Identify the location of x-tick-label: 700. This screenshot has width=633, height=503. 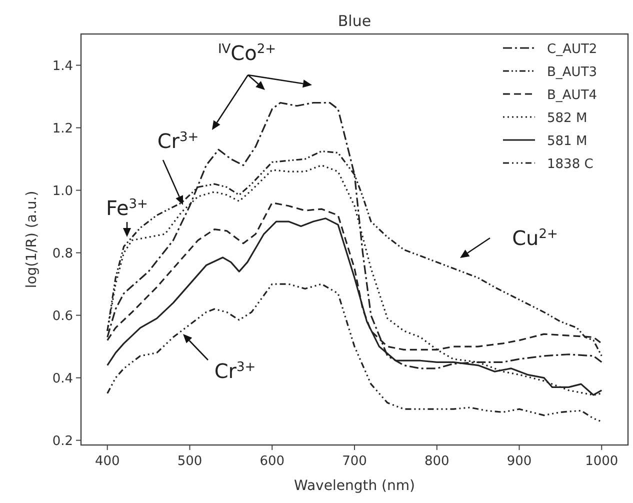
(354, 461).